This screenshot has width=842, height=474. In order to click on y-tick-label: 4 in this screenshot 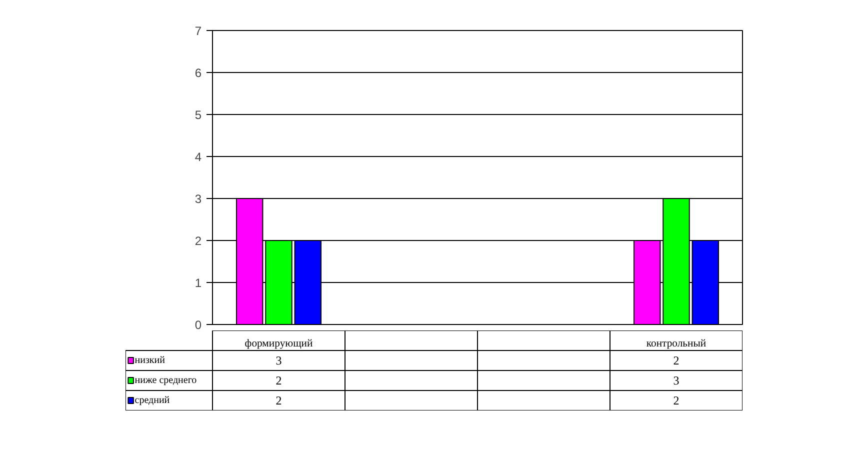, I will do `click(198, 157)`.